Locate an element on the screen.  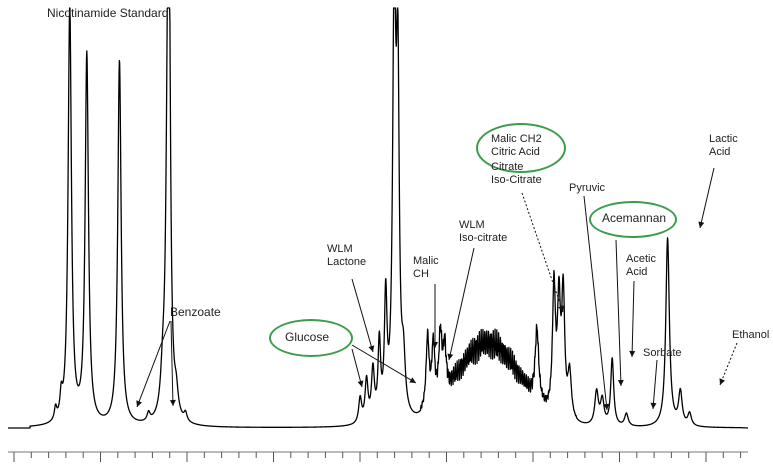
annotation-benzoate: Benzoate is located at coordinates (195, 312).